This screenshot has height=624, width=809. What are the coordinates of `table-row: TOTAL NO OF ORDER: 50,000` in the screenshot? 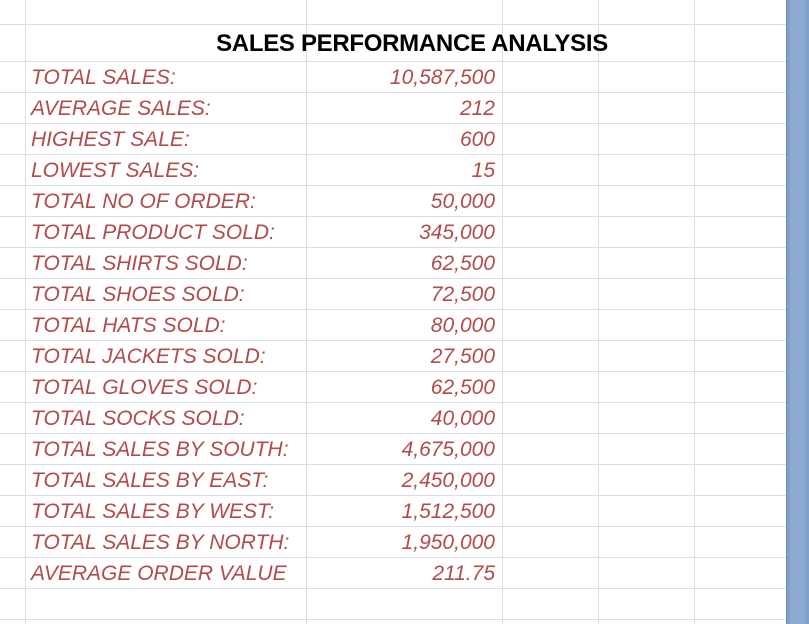 It's located at (393, 201).